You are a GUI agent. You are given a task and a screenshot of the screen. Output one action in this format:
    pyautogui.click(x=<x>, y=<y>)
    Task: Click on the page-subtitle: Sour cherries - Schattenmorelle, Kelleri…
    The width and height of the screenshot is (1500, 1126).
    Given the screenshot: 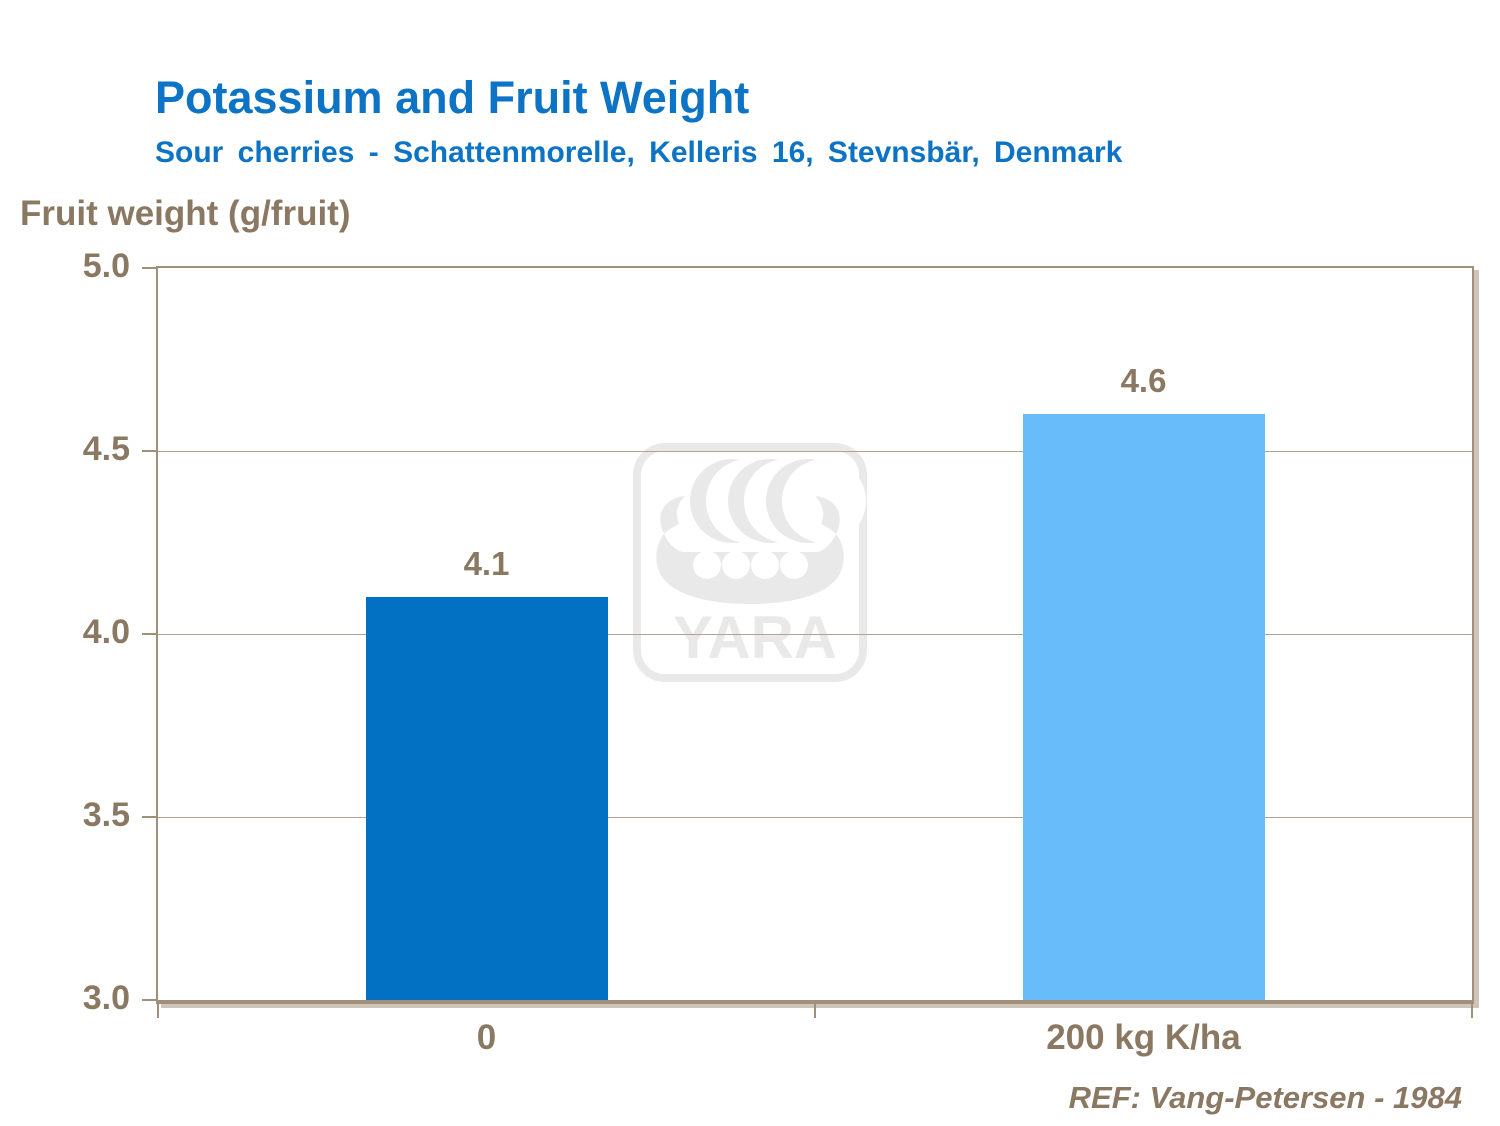 What is the action you would take?
    pyautogui.click(x=639, y=152)
    